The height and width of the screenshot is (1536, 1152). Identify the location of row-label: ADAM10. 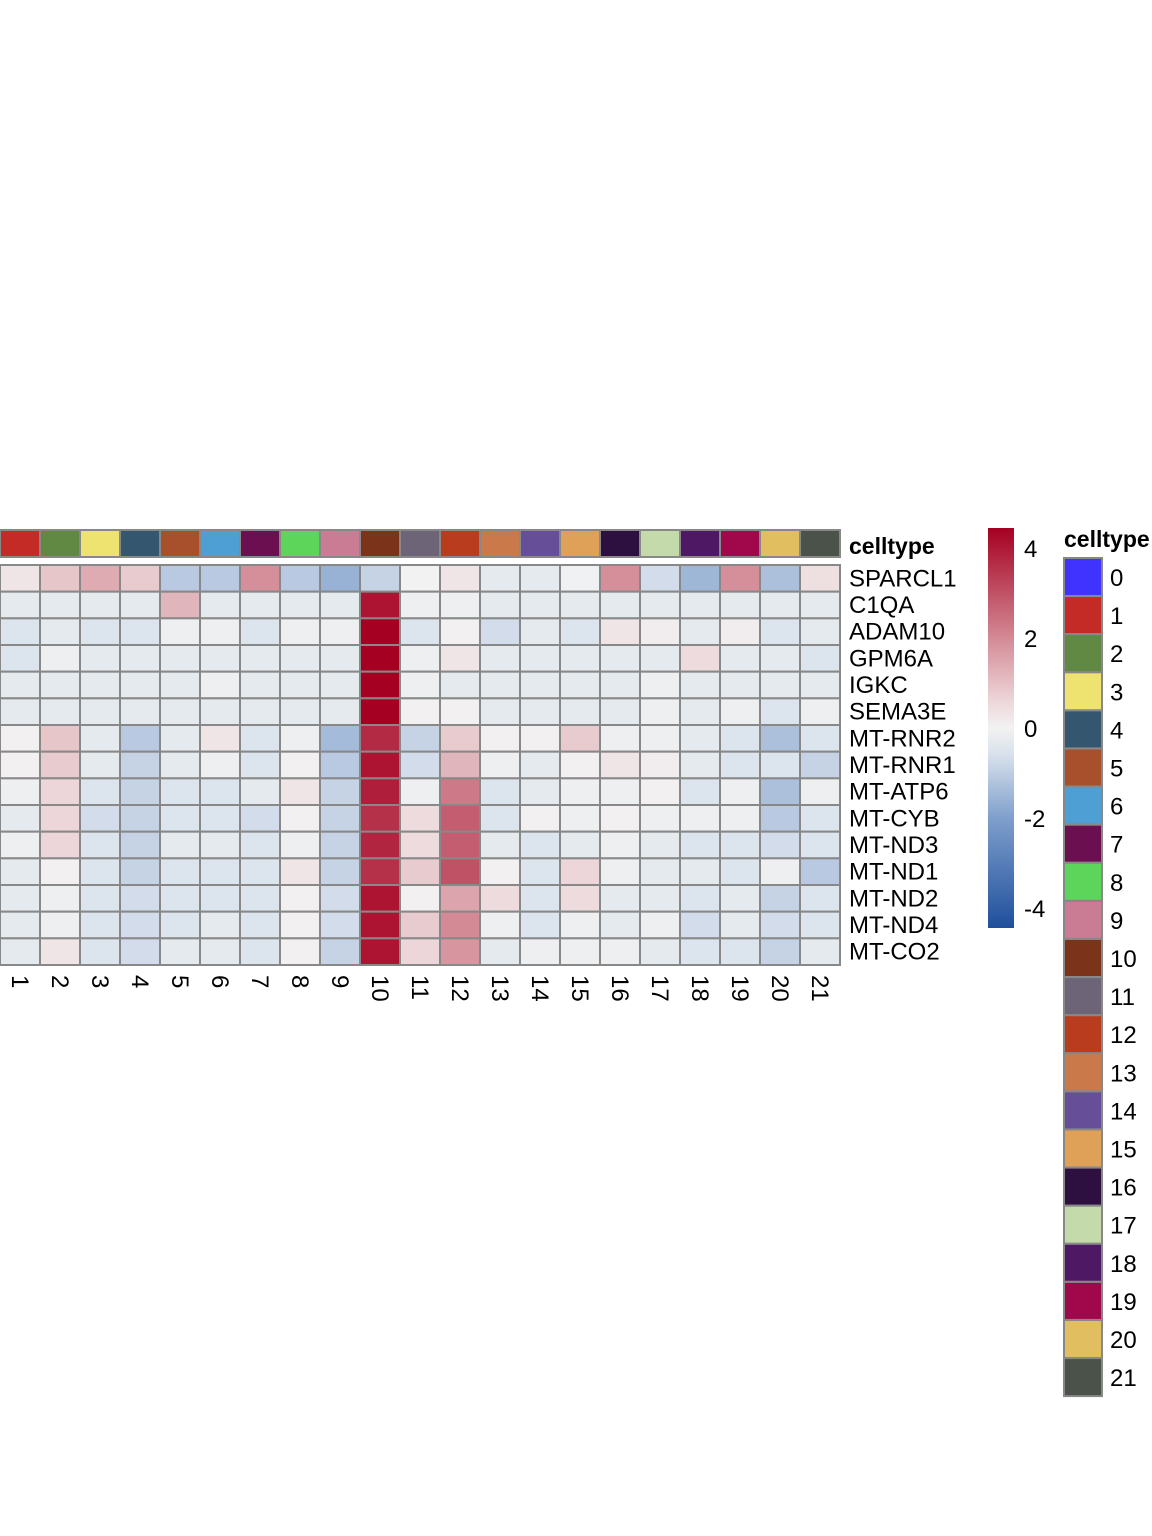
(897, 632).